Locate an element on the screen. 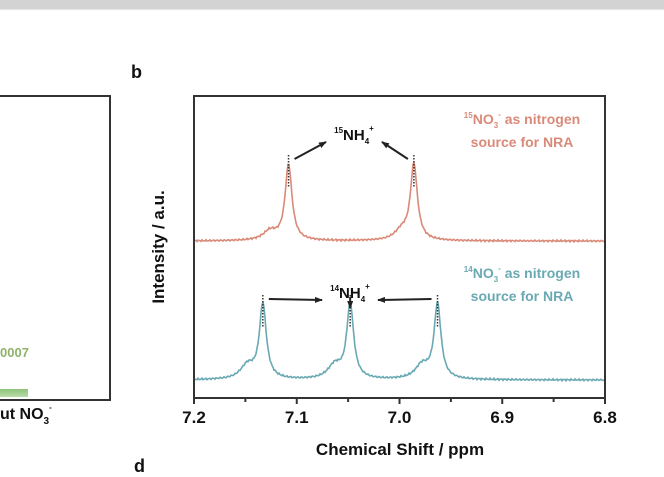 The image size is (664, 477). left-panel-frame is located at coordinates (55, 248).